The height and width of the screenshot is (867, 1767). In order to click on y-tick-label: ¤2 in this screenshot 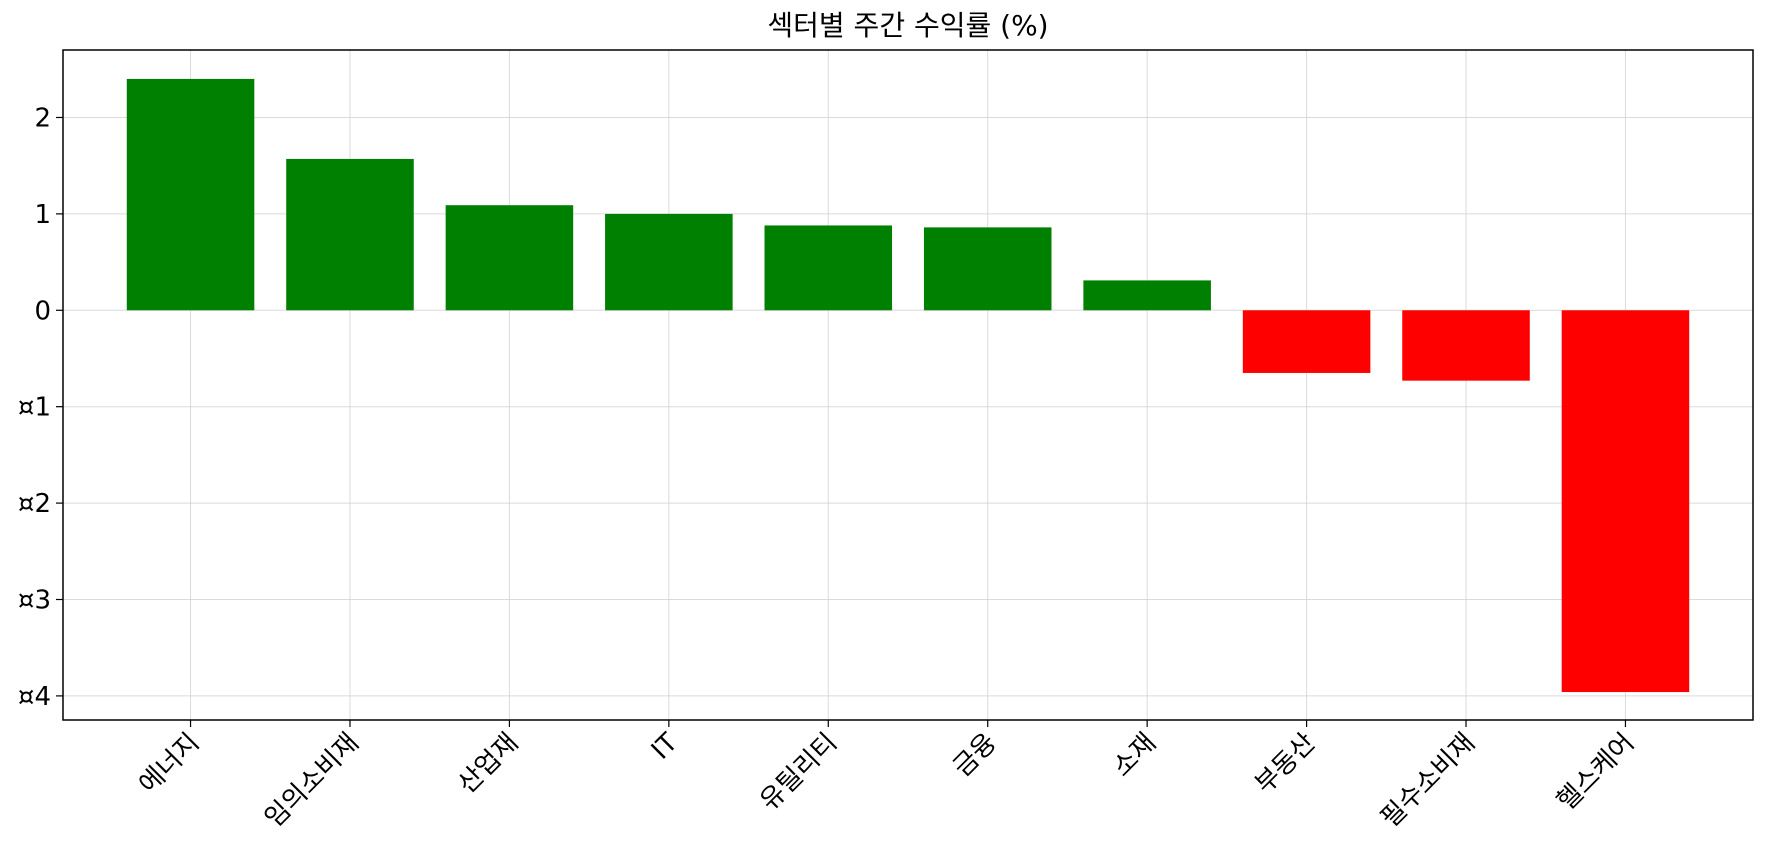, I will do `click(34, 504)`.